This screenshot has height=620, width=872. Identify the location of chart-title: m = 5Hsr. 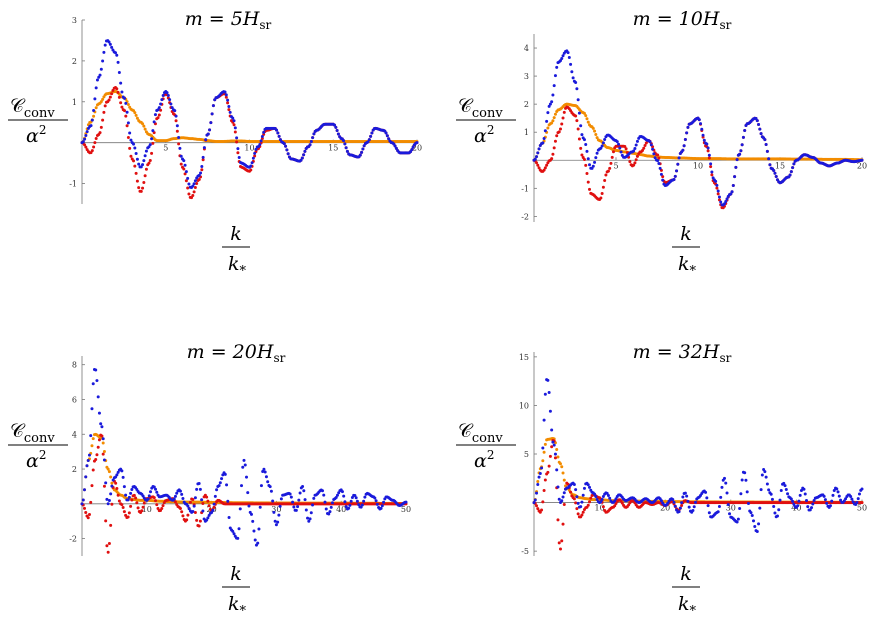
(228, 20).